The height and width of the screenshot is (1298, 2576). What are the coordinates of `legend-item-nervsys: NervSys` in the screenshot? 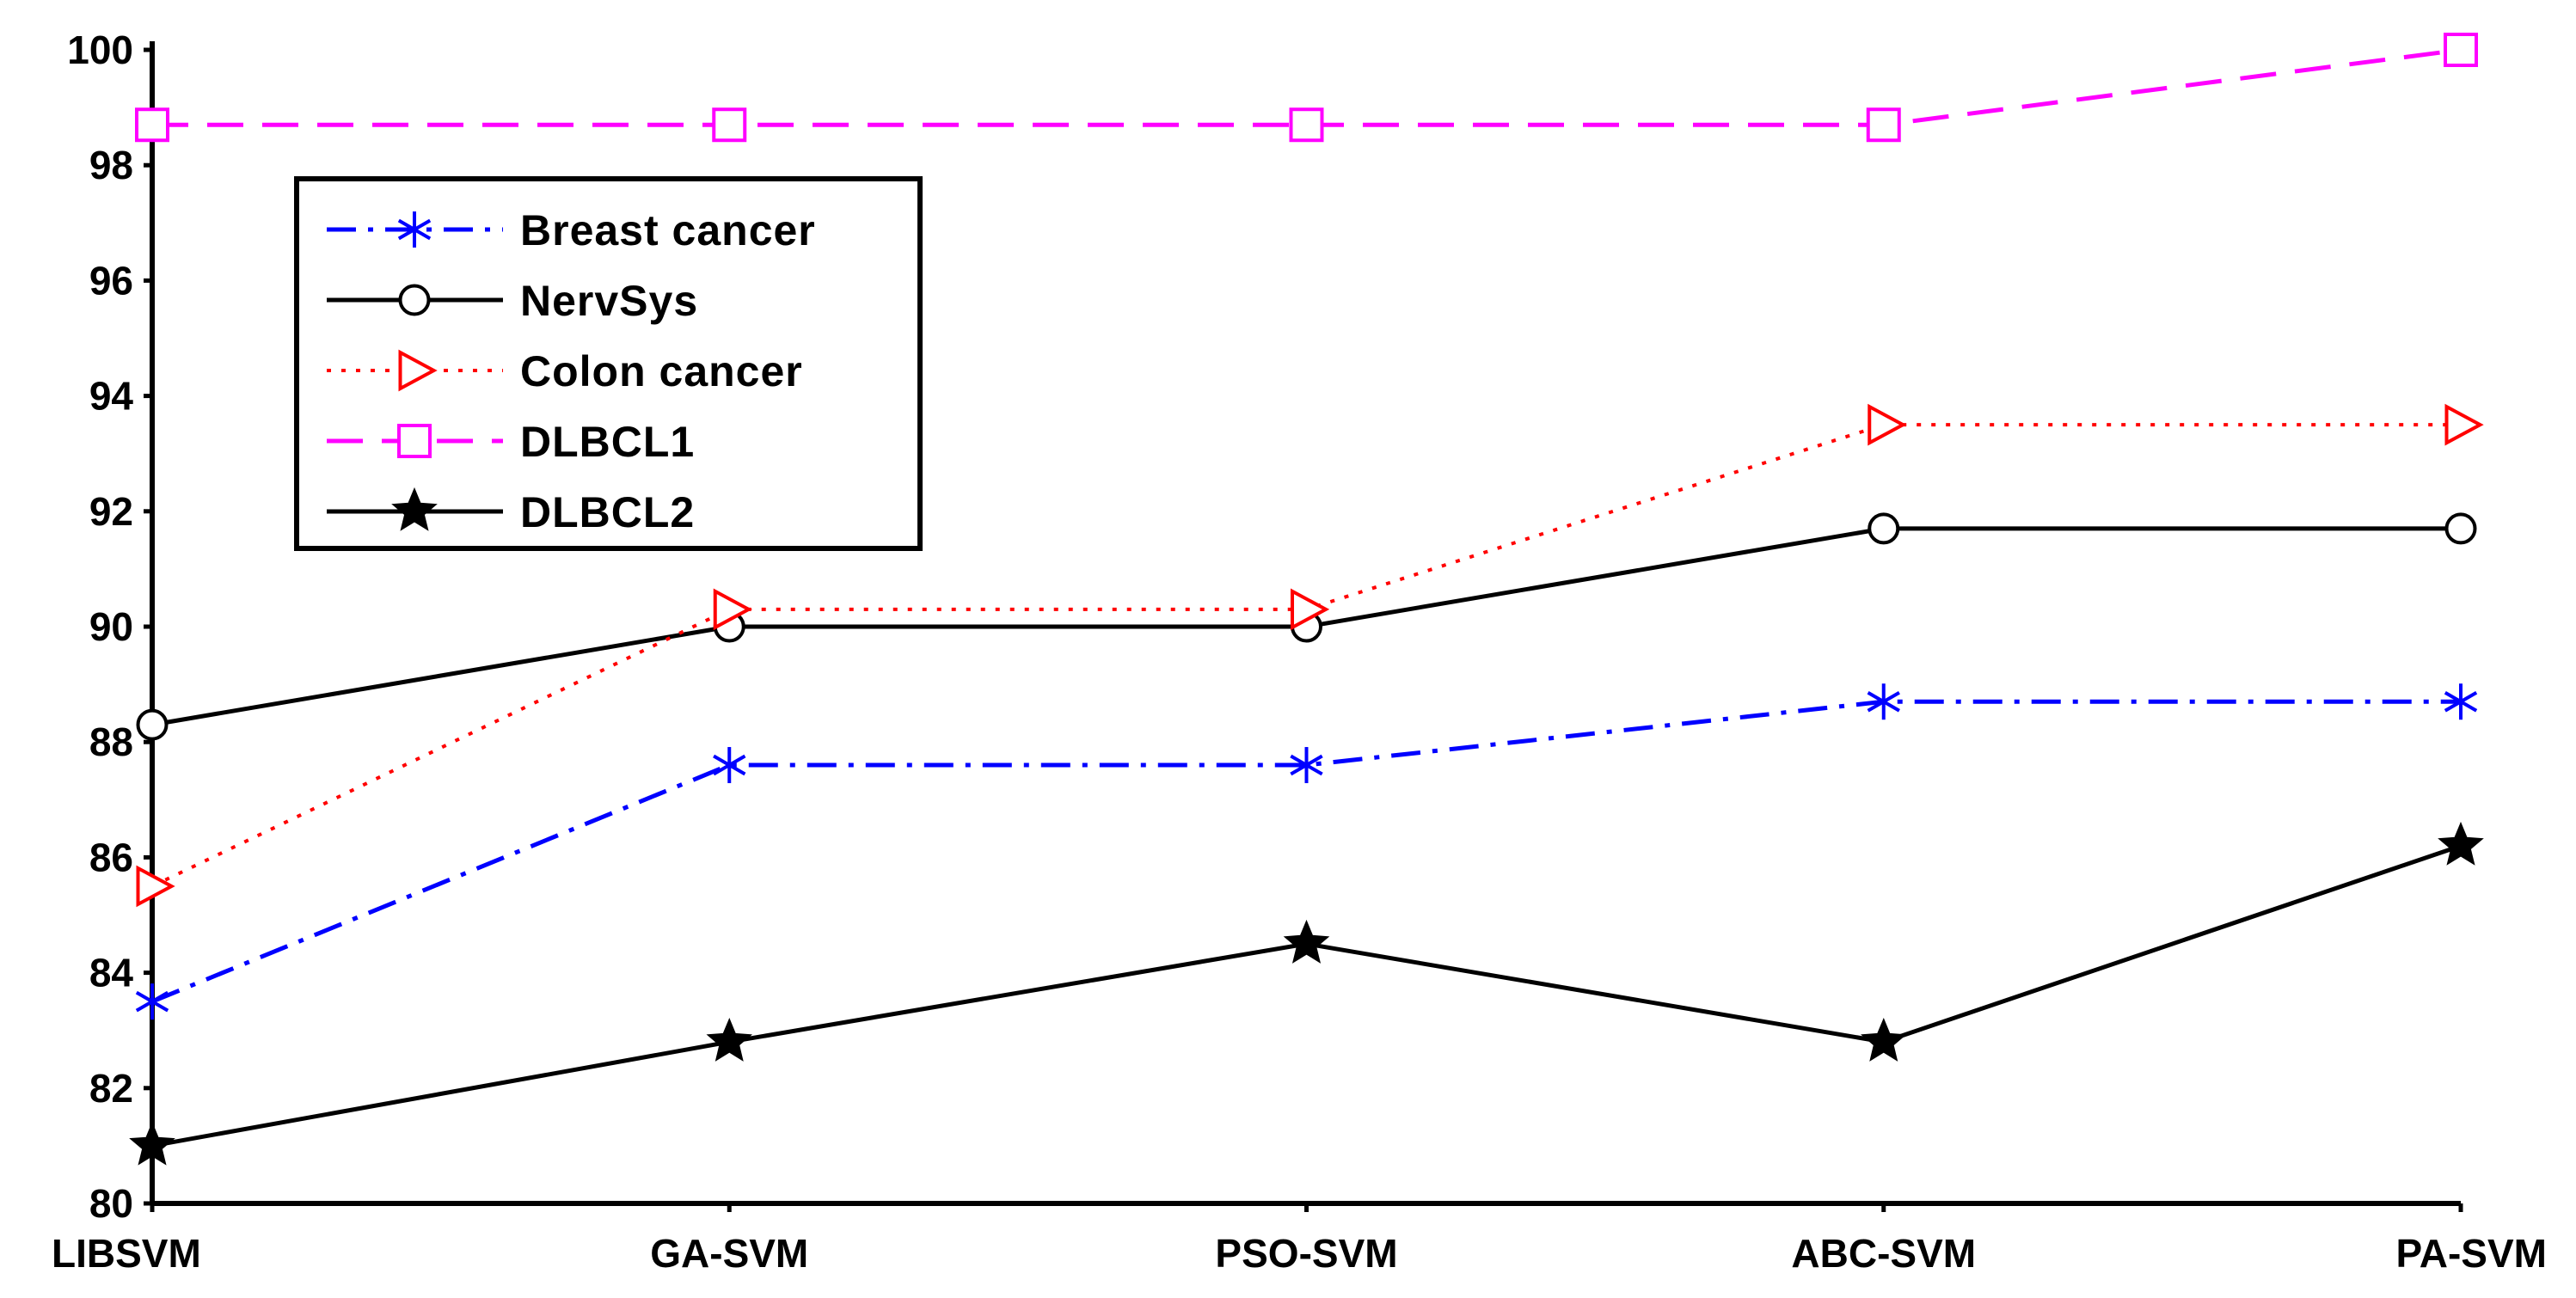 It's located at (512, 301).